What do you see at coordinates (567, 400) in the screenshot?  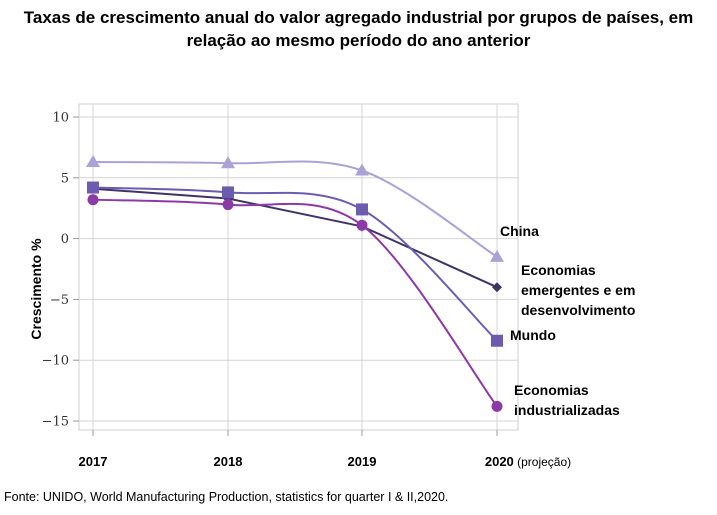 I see `series-label-economias-industrializadas: Economias industrializadas` at bounding box center [567, 400].